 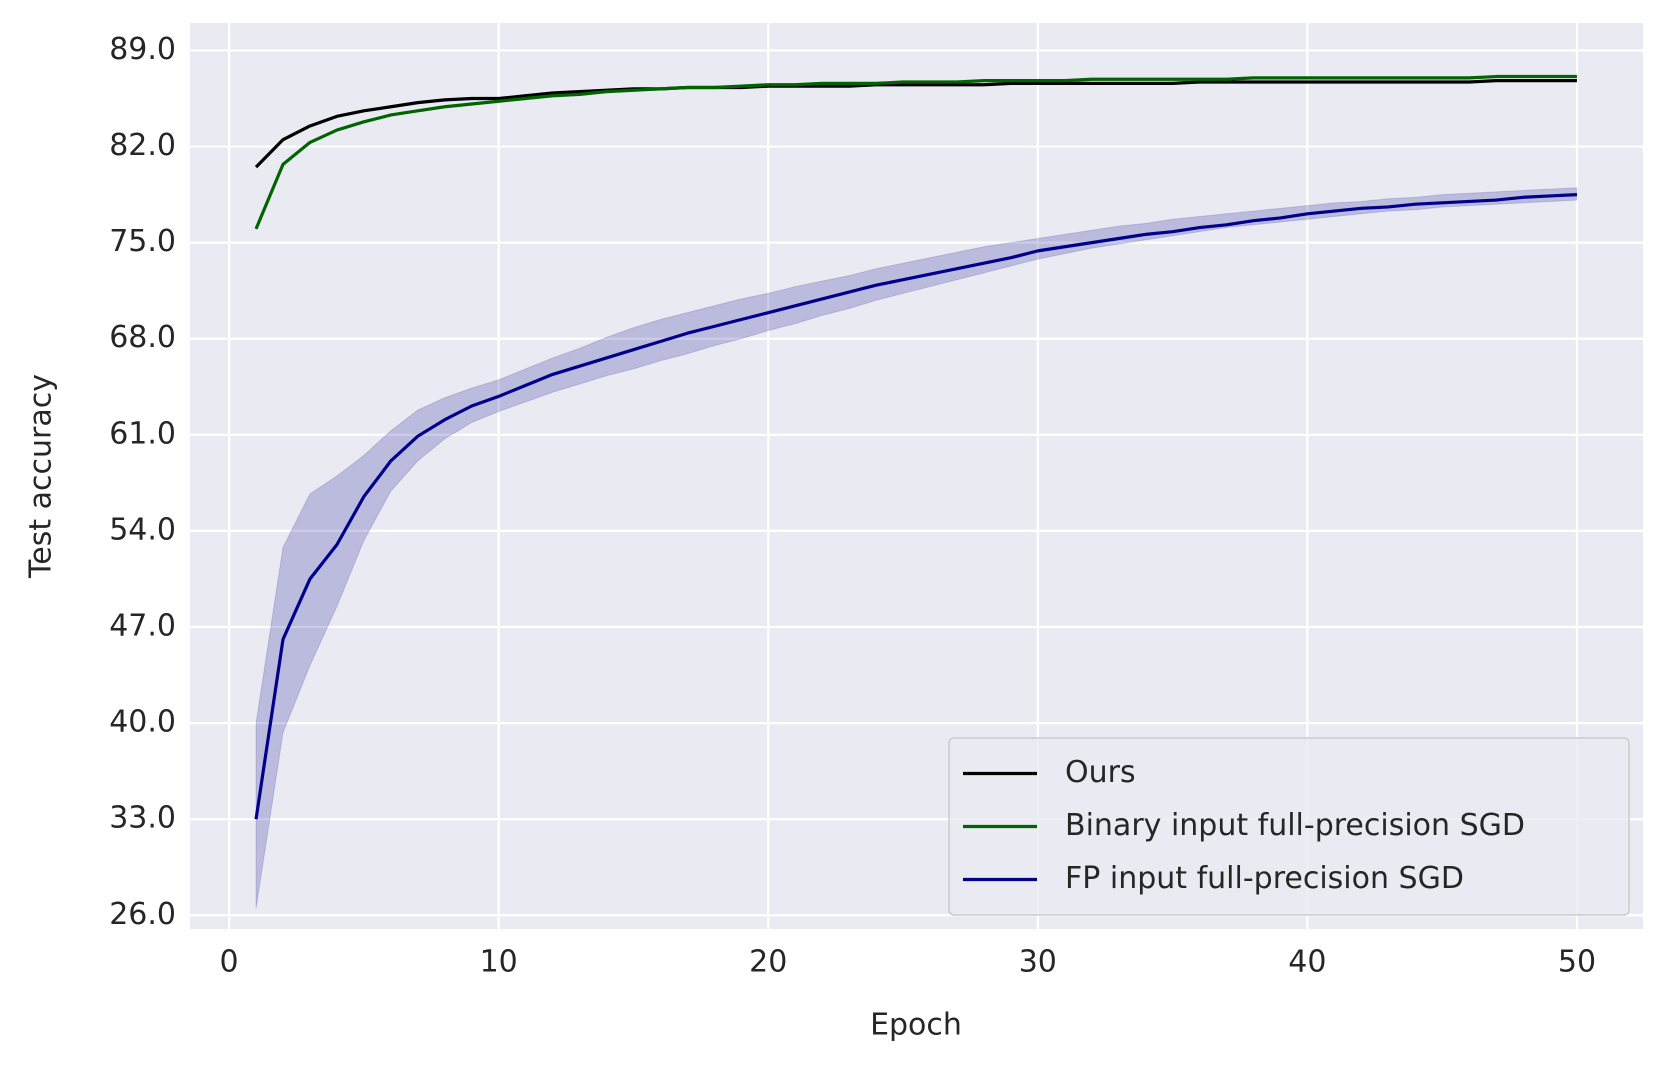 What do you see at coordinates (1295, 825) in the screenshot?
I see `legend-label: Binary input full-precision SGD` at bounding box center [1295, 825].